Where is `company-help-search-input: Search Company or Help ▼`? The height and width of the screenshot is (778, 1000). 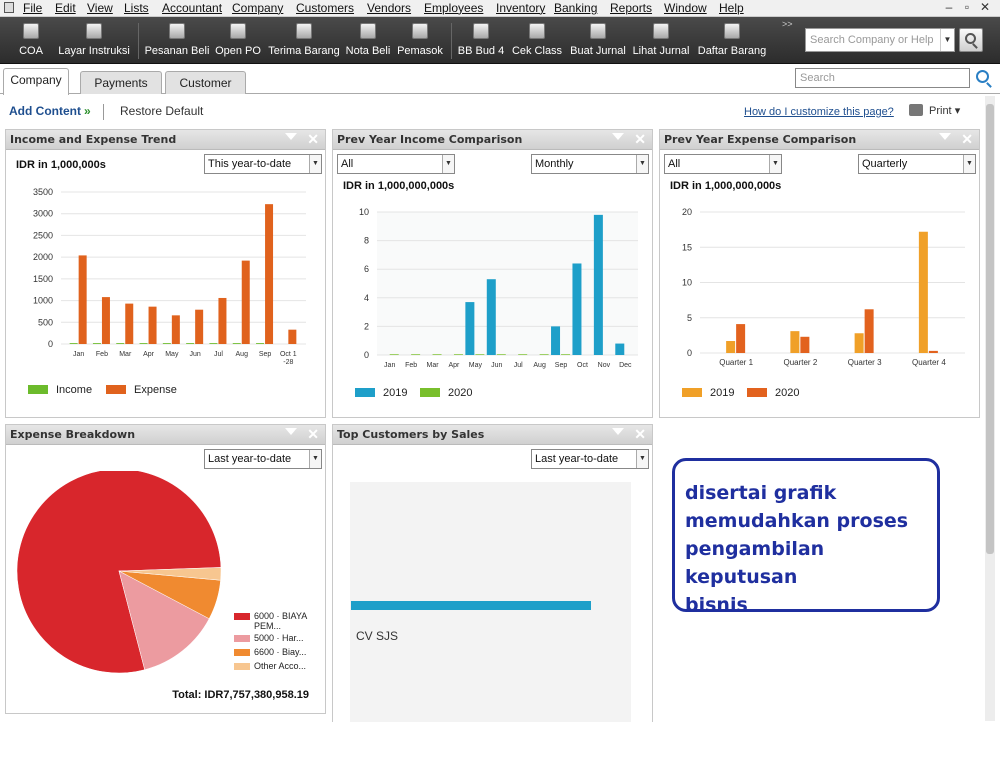 company-help-search-input: Search Company or Help ▼ is located at coordinates (880, 40).